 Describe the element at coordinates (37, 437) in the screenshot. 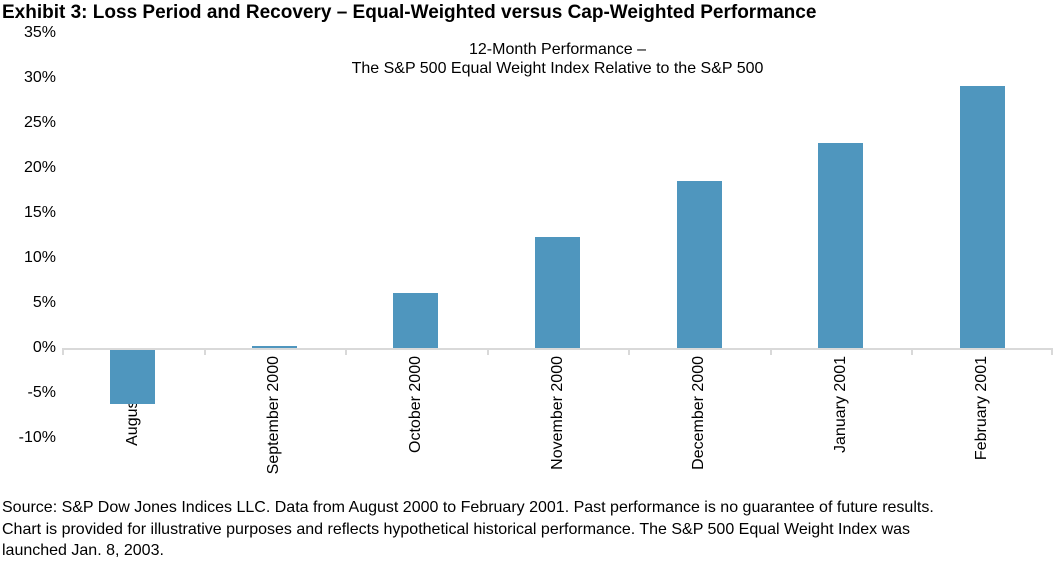

I see `y-axis-tick-label: -10%` at that location.